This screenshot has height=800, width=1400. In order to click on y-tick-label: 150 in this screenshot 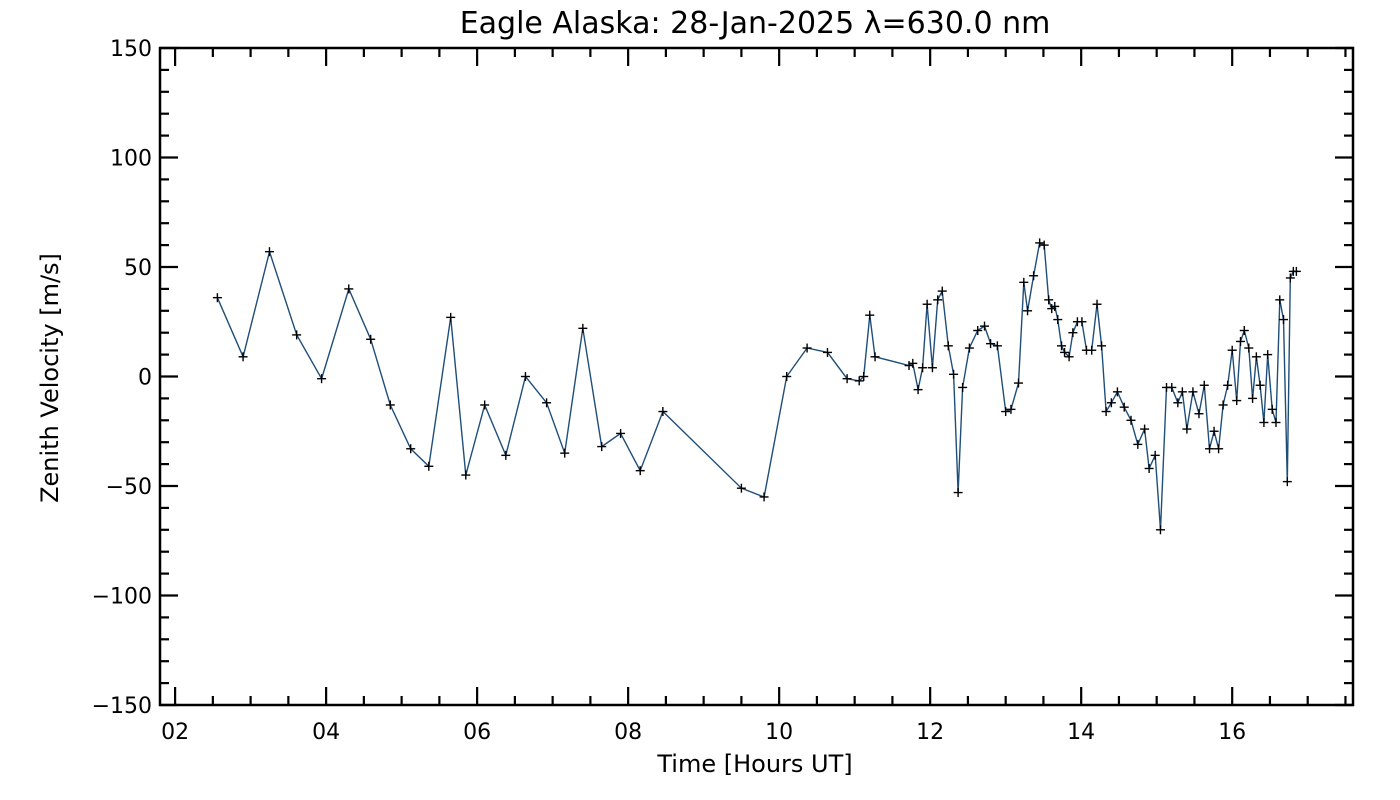, I will do `click(131, 49)`.